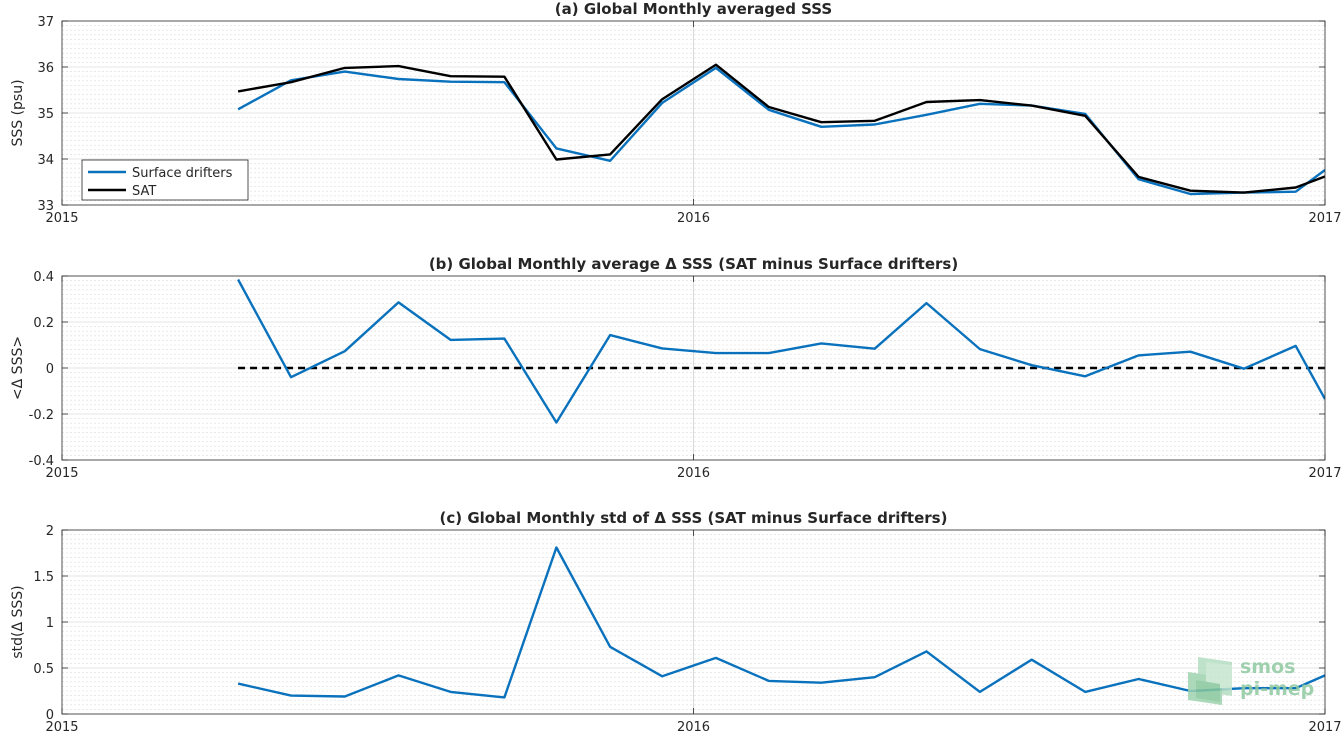 The height and width of the screenshot is (736, 1342). I want to click on y-tick-label: 2, so click(50, 531).